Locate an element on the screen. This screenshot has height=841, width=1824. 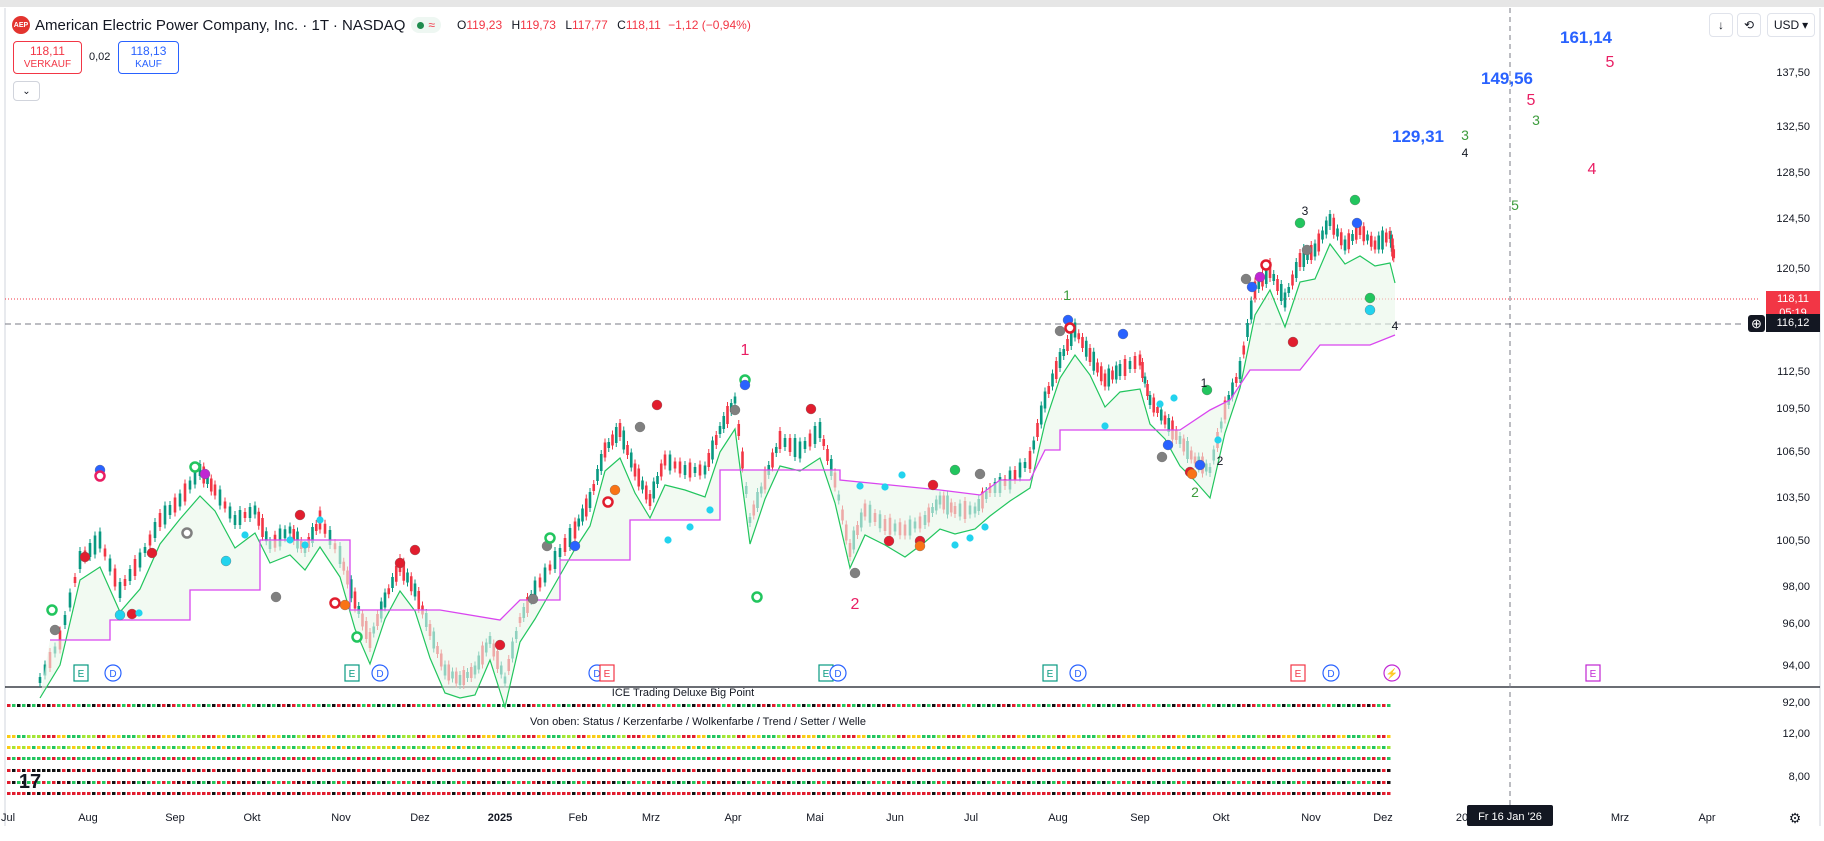
event-marker-⚡: ⚡ is located at coordinates (1392, 673).